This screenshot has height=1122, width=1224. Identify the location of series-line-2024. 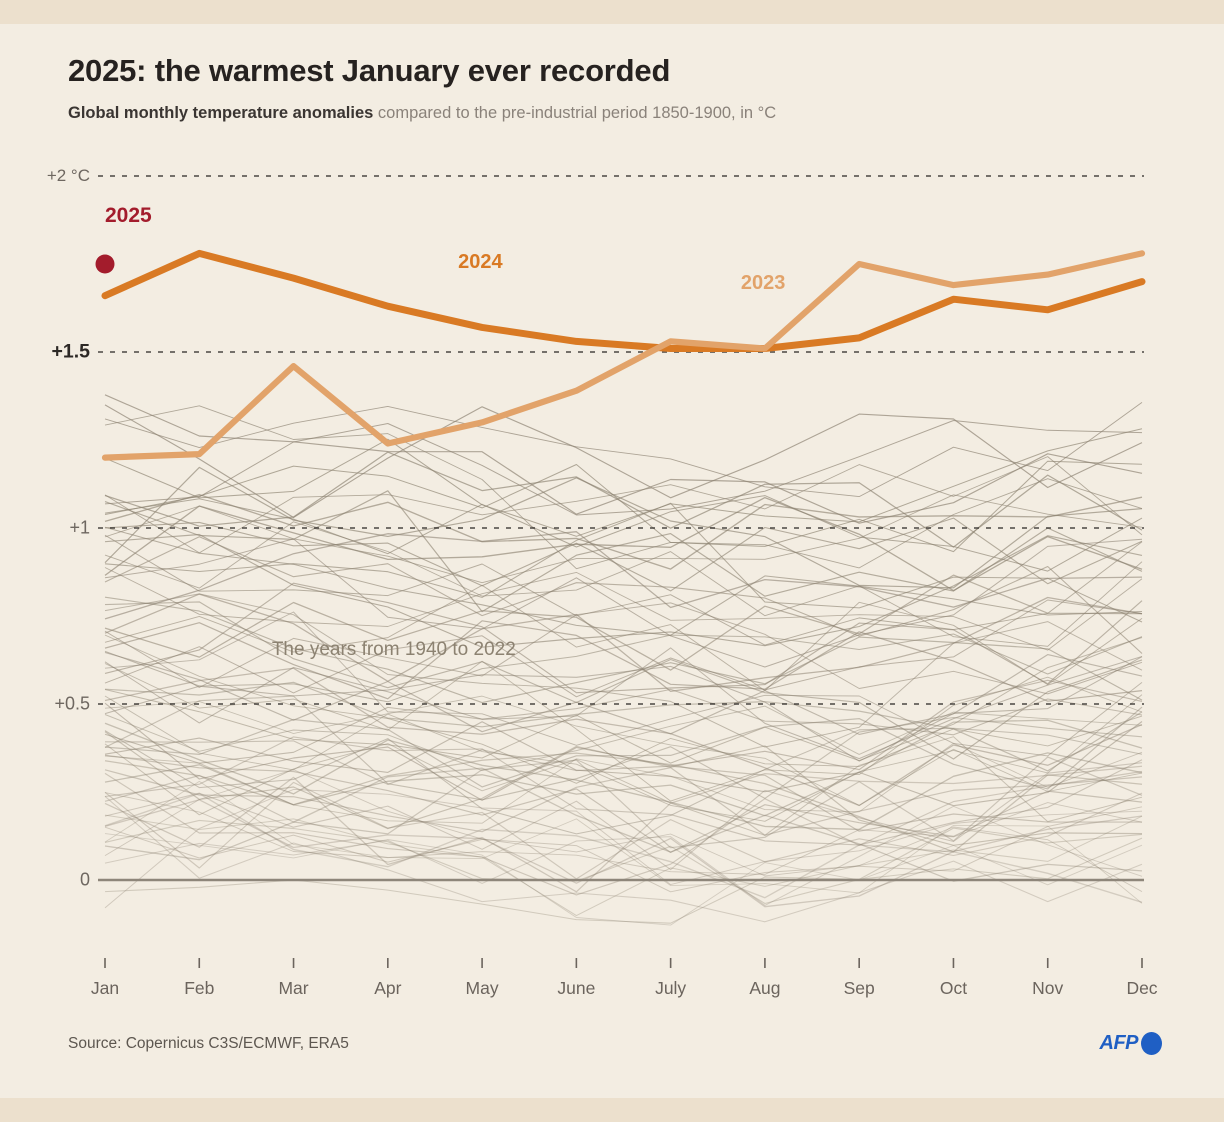
(623, 300).